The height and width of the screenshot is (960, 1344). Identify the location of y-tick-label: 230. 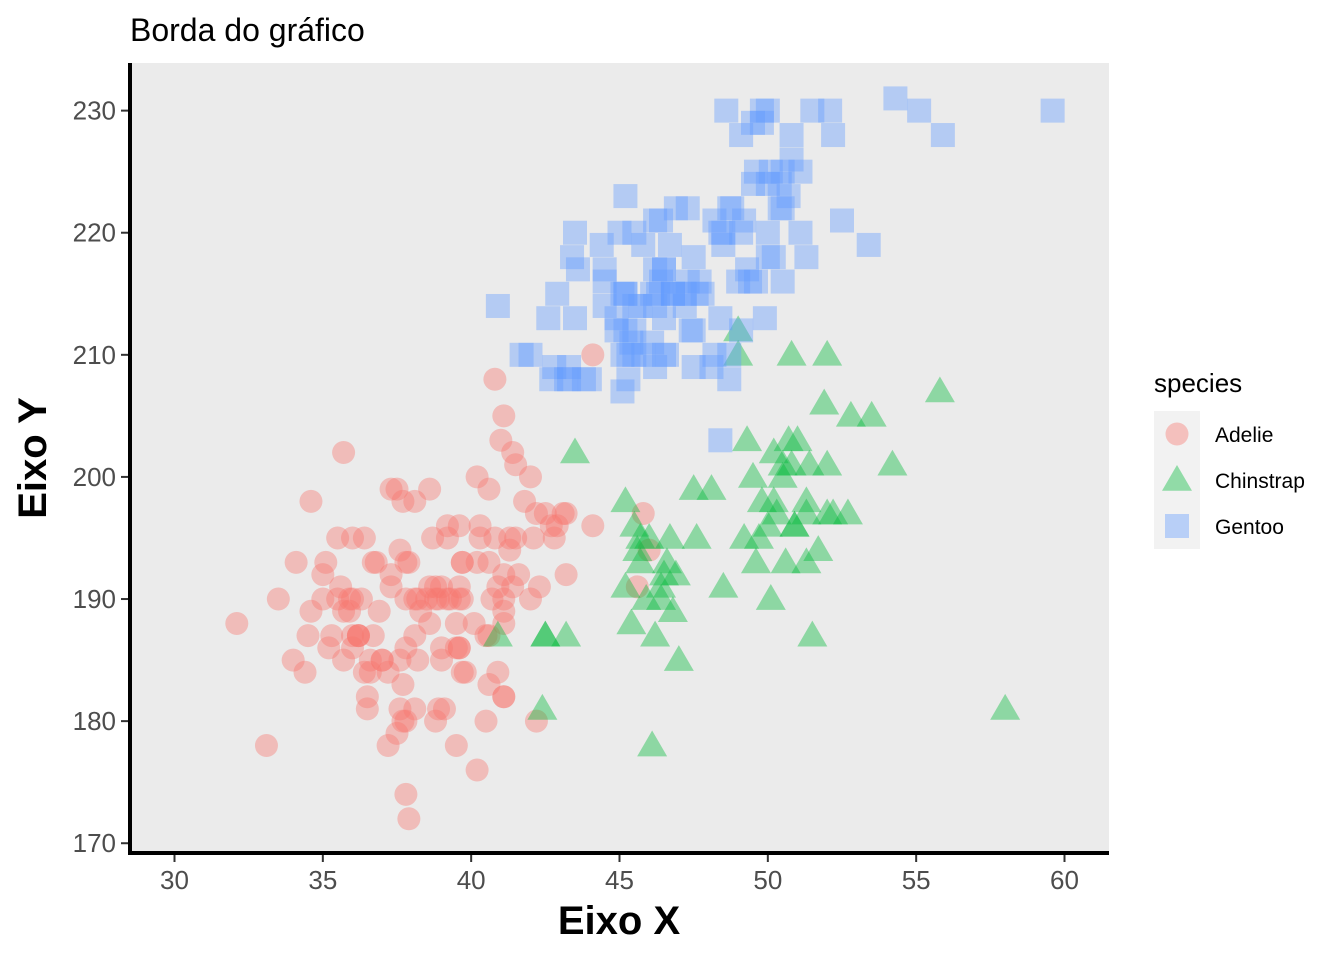
(94, 111).